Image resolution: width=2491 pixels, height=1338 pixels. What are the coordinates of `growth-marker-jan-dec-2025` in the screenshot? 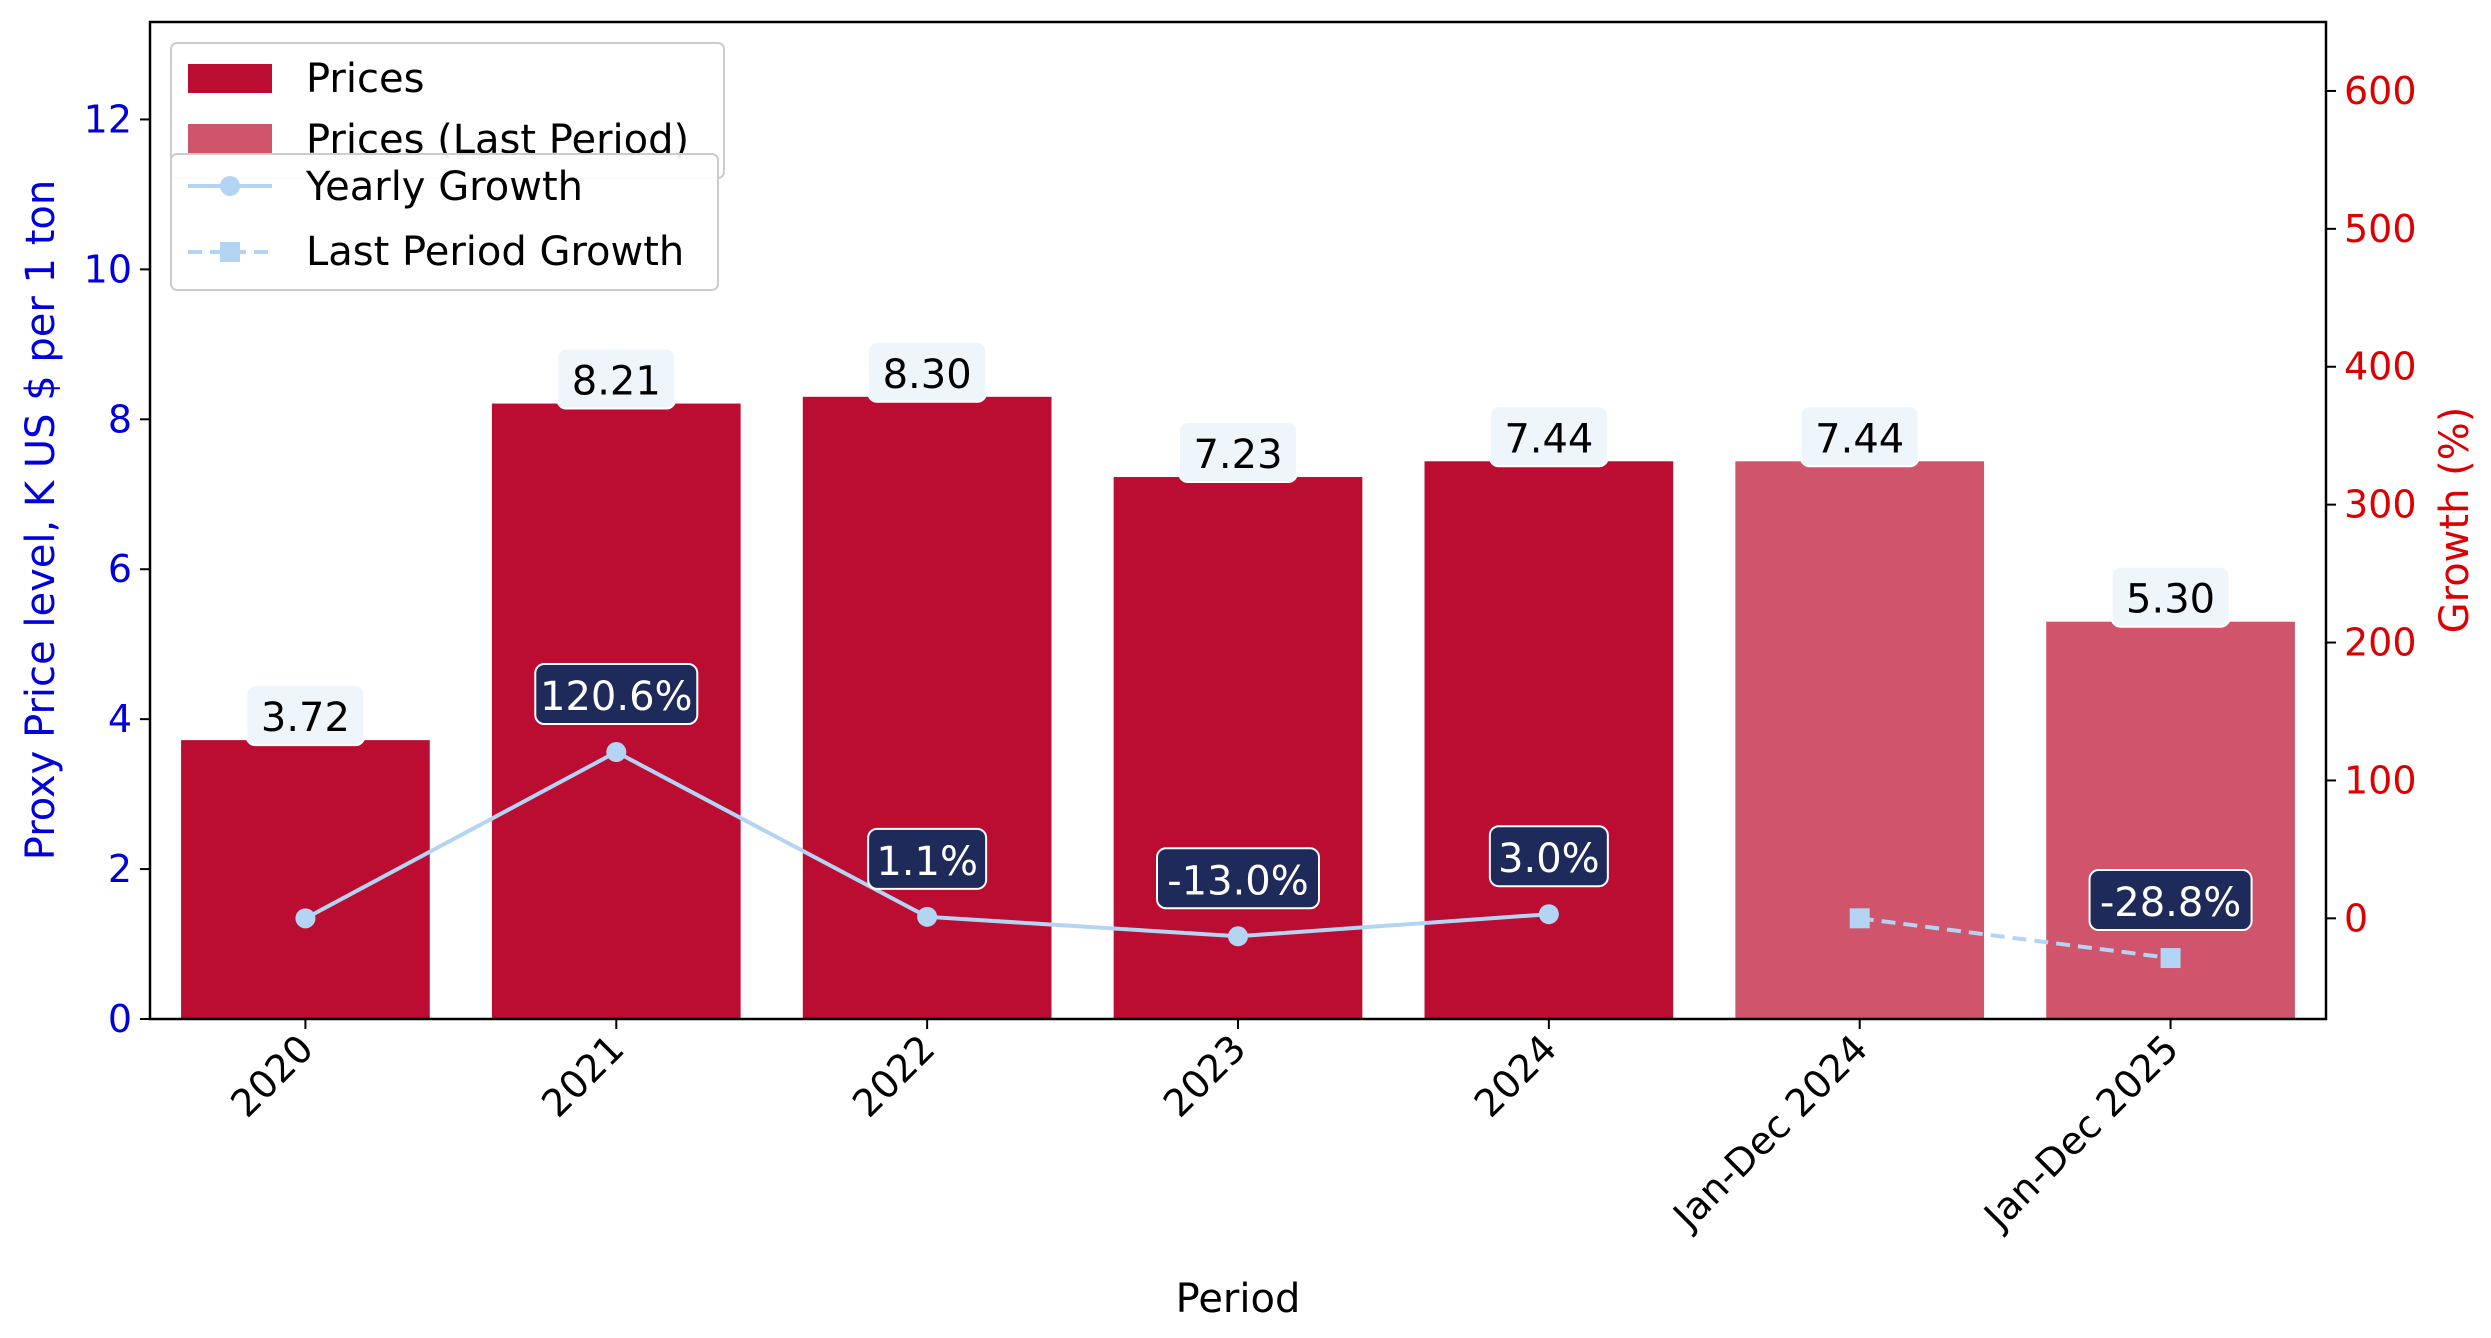 It's located at (2170, 958).